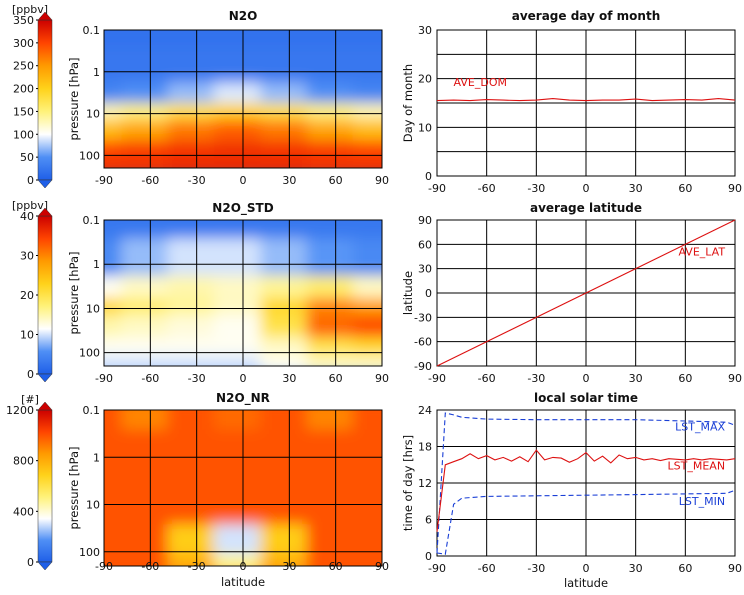 The height and width of the screenshot is (595, 744). I want to click on y-tick-label: 12, so click(425, 483).